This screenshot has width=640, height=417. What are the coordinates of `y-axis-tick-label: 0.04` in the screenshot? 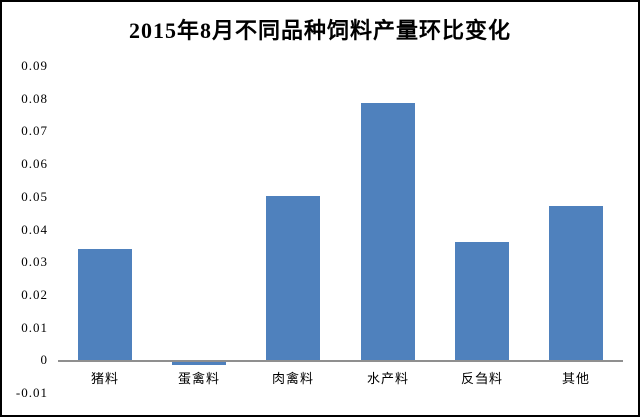 It's located at (34, 229).